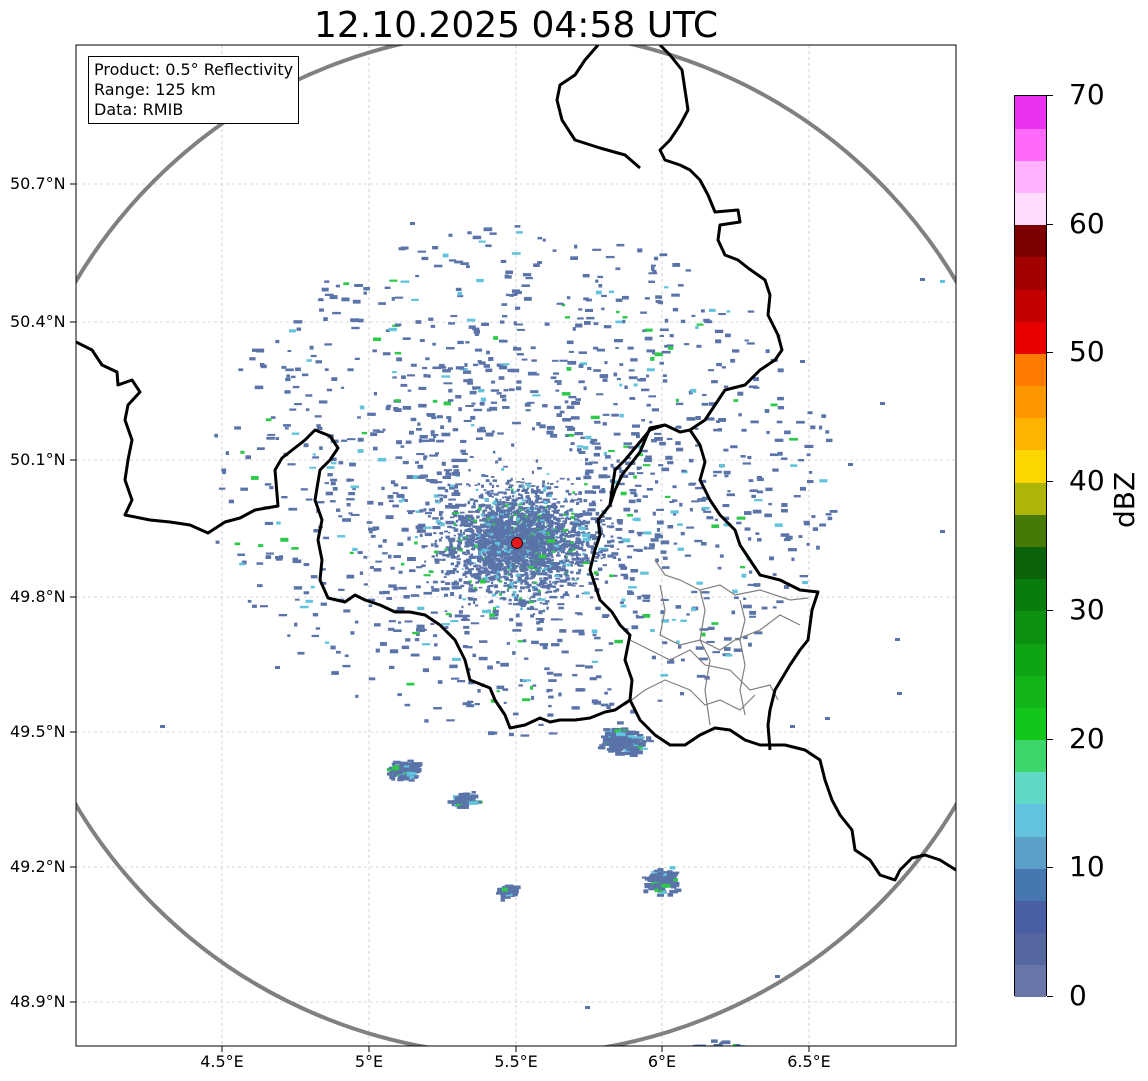 Image resolution: width=1148 pixels, height=1081 pixels. What do you see at coordinates (637, 464) in the screenshot?
I see `border-line` at bounding box center [637, 464].